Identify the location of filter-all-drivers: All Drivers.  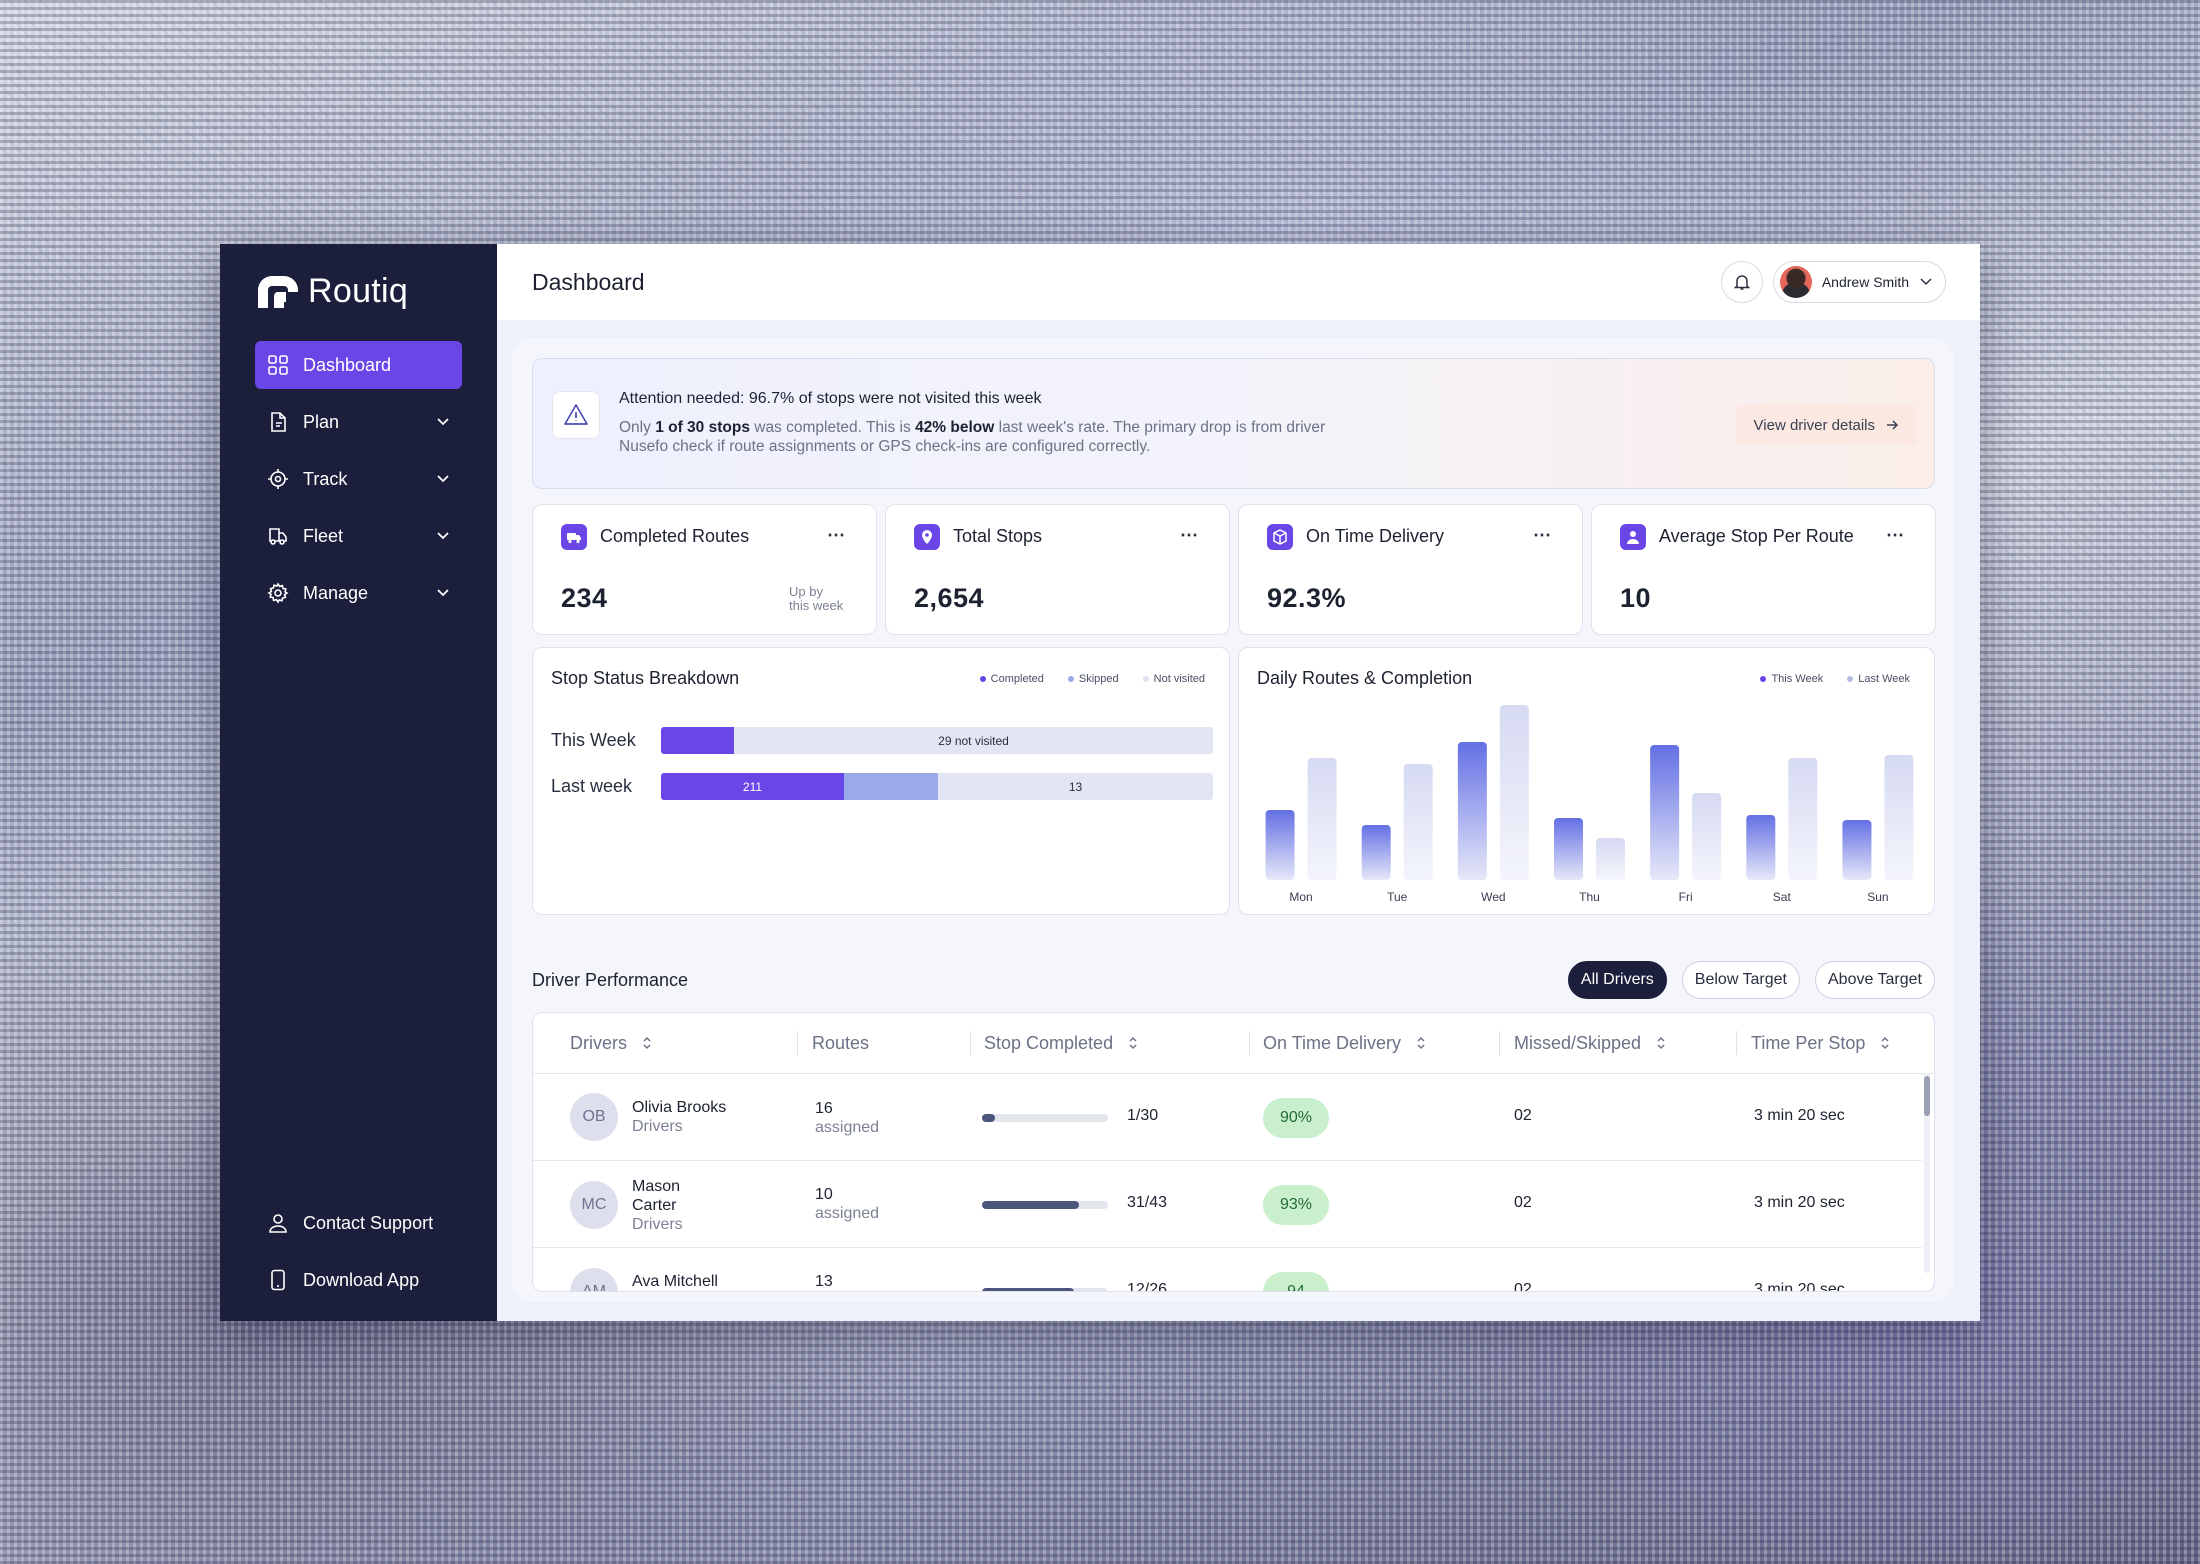
(1617, 980).